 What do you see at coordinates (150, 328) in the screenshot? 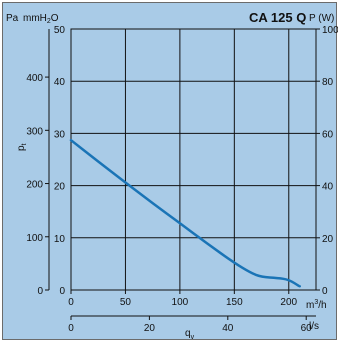
I see `tick-label-x-ls: 20` at bounding box center [150, 328].